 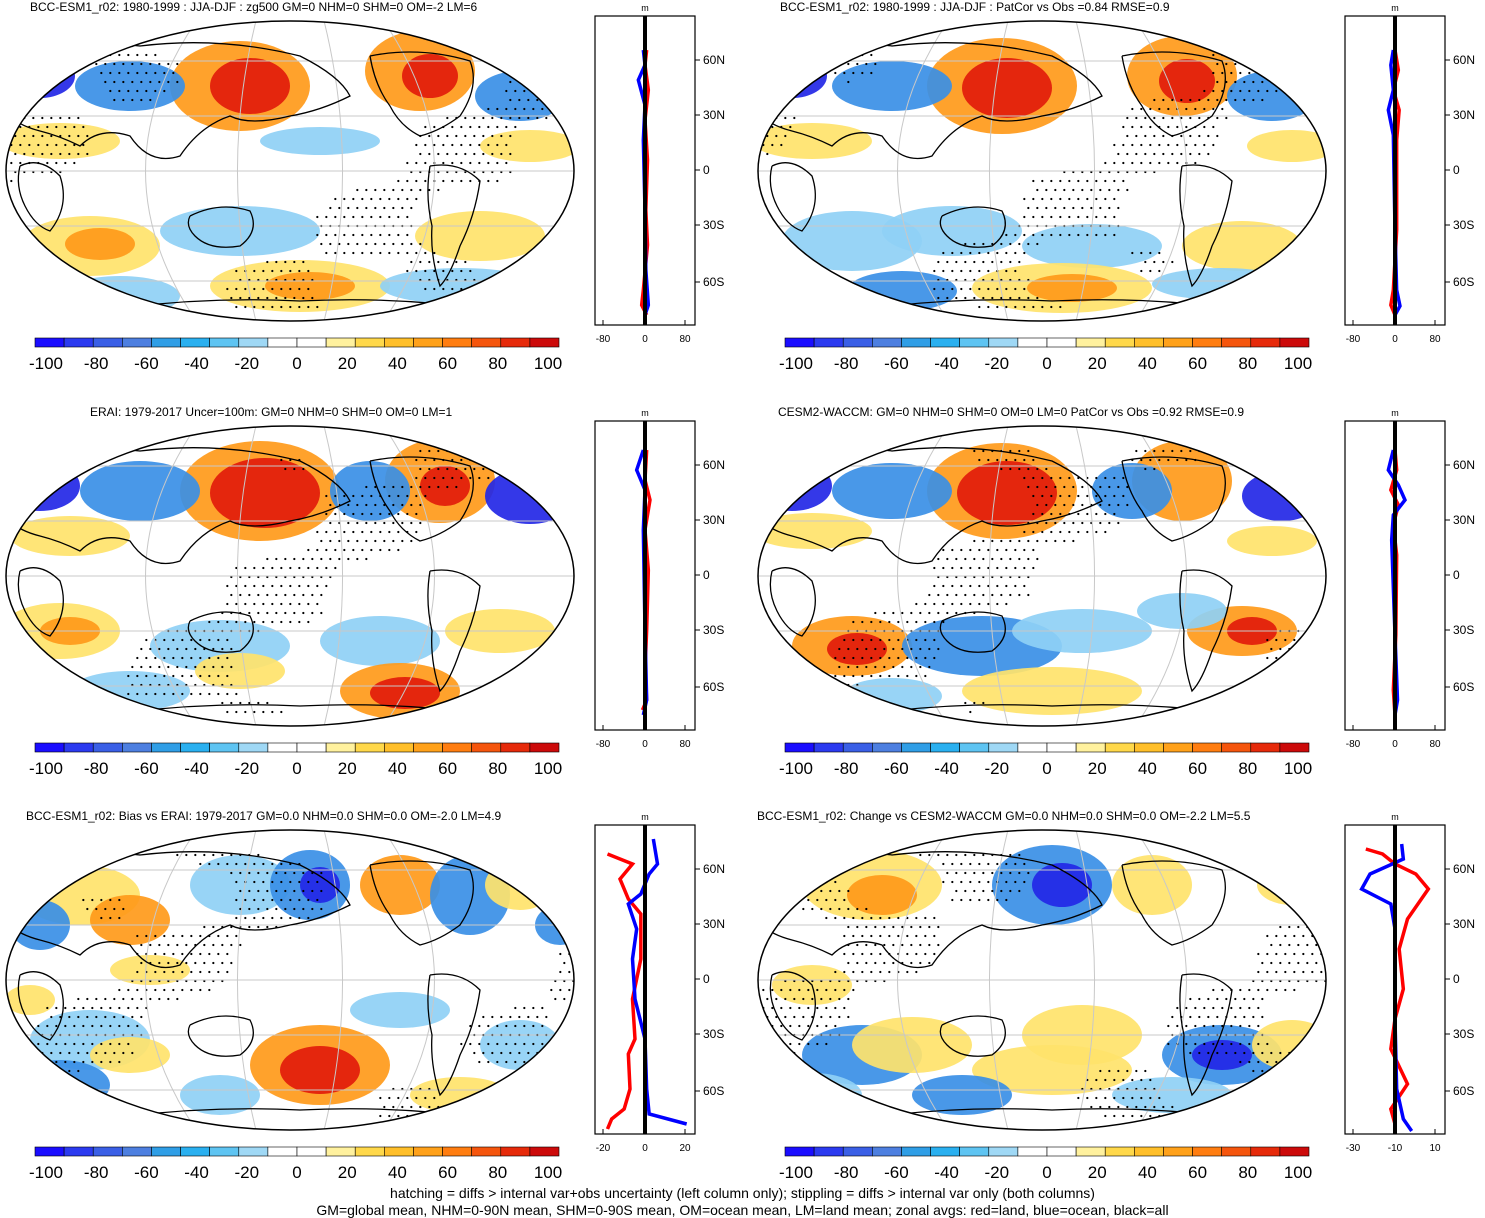 What do you see at coordinates (1409, 579) in the screenshot?
I see `zonal-panel-4: m 60N 30N 0 30S 60S -80 0 80` at bounding box center [1409, 579].